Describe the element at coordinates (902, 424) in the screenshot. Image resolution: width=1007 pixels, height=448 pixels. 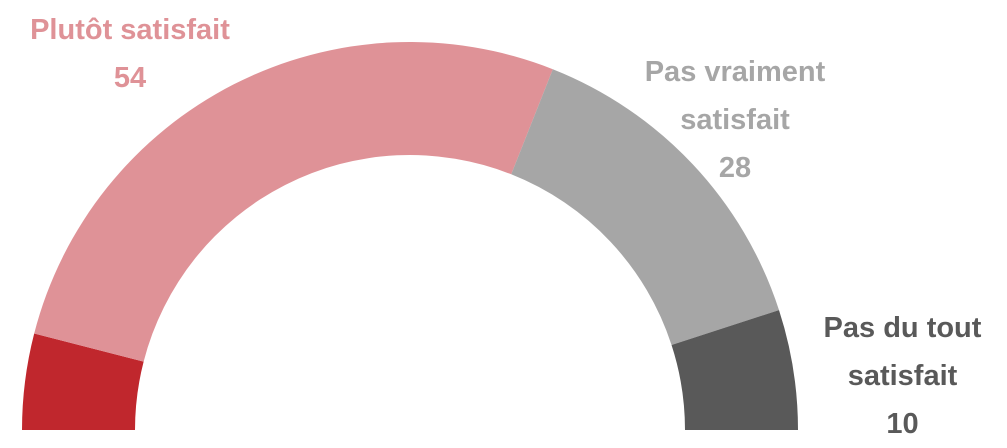
I see `value-label: 10` at that location.